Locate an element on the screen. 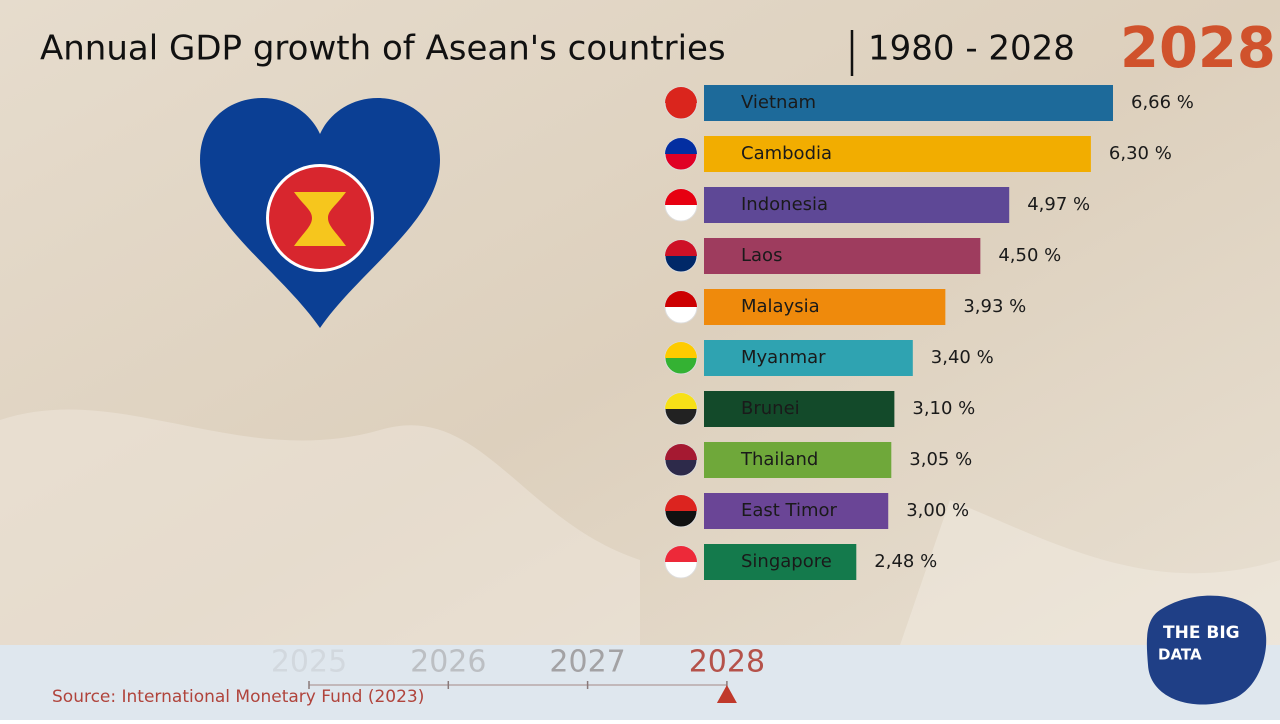 Image resolution: width=1280 pixels, height=724 pixels. value-label: 6,66 % is located at coordinates (1162, 102).